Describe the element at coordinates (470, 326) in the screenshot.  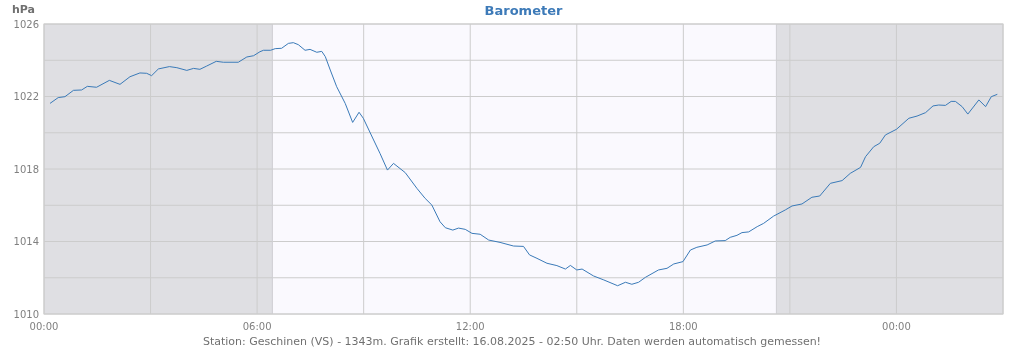
I see `x-tick-label: 12:00` at that location.